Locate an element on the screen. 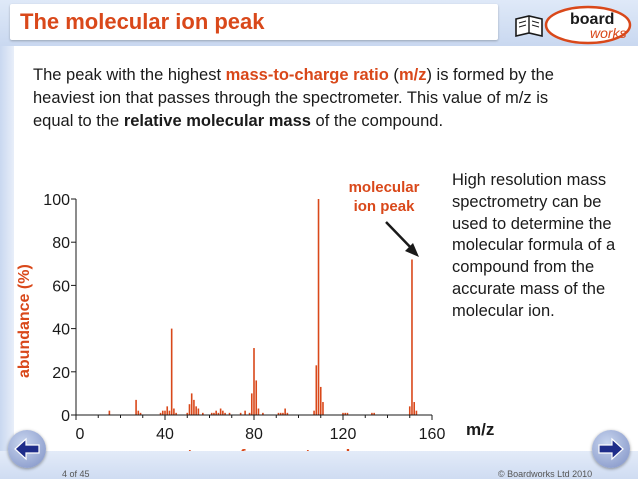  x-tick-label: 0 is located at coordinates (80, 434).